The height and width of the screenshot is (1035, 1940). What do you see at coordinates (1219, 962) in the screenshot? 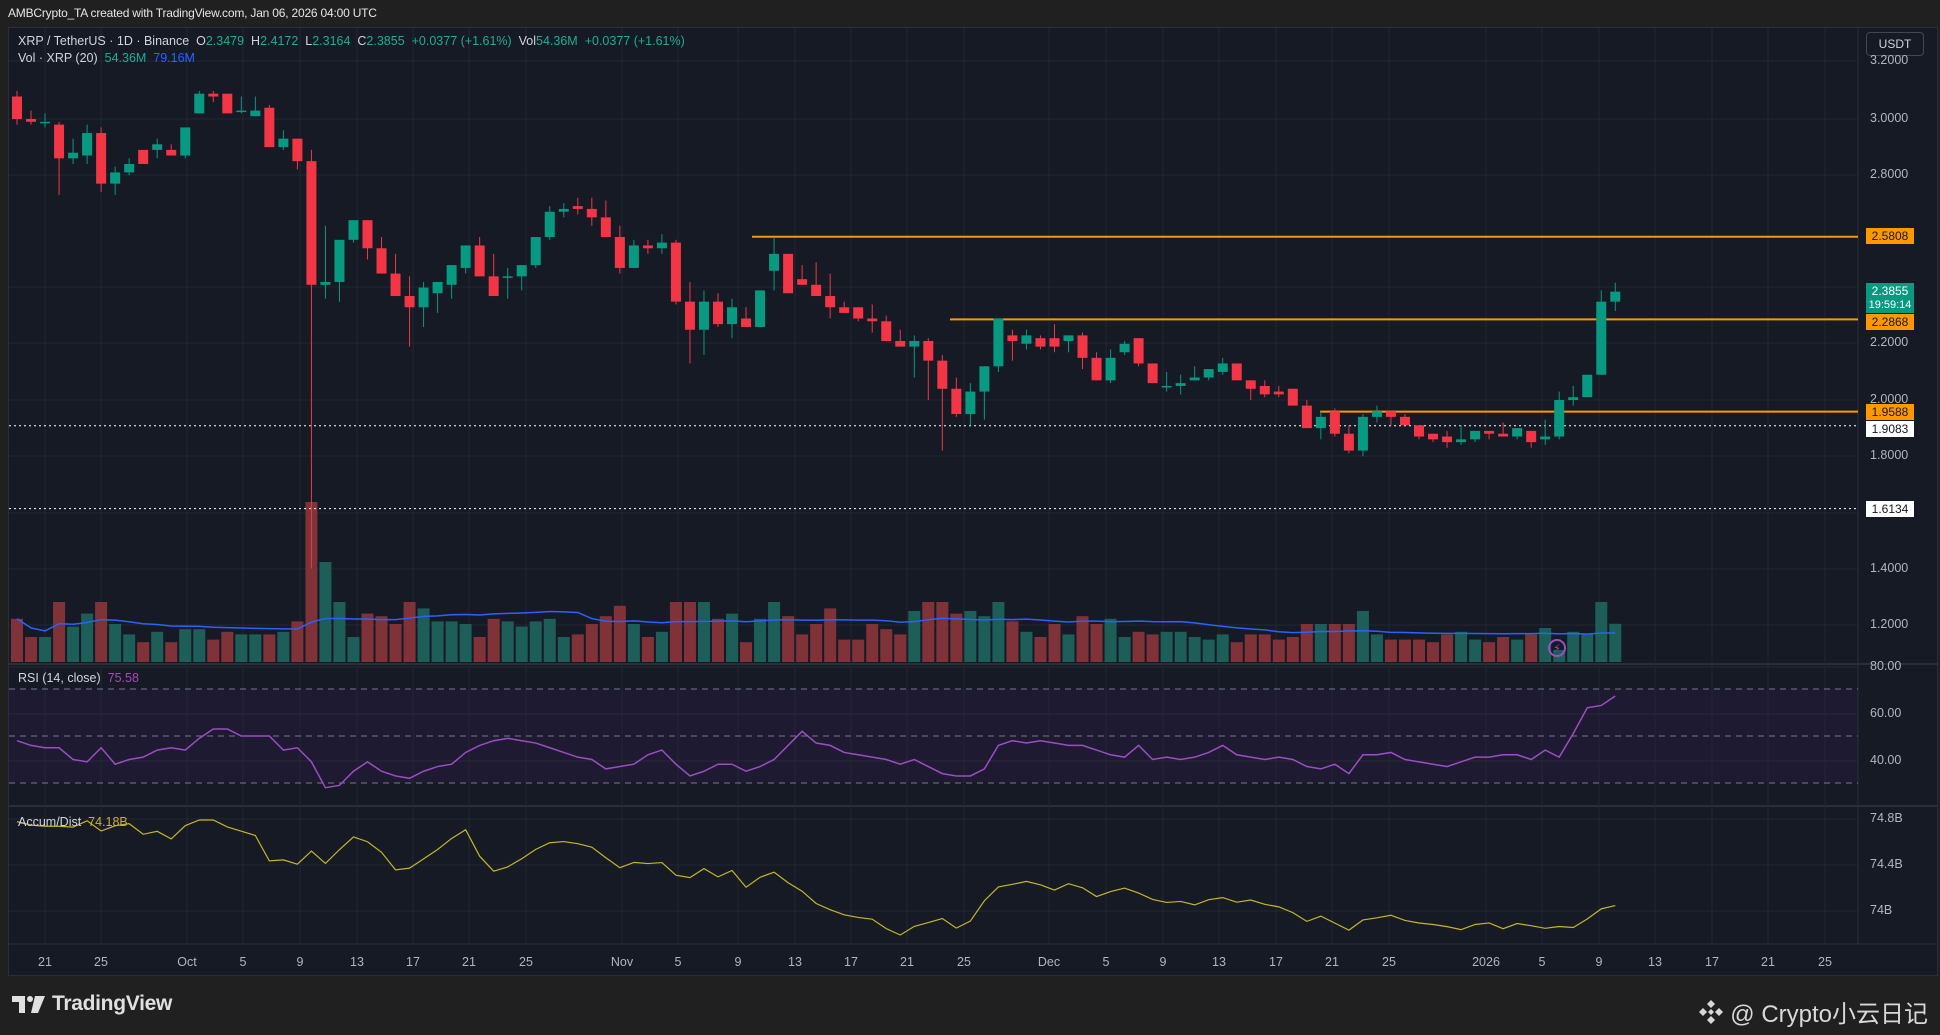
I see `time-axis-label: 13` at bounding box center [1219, 962].